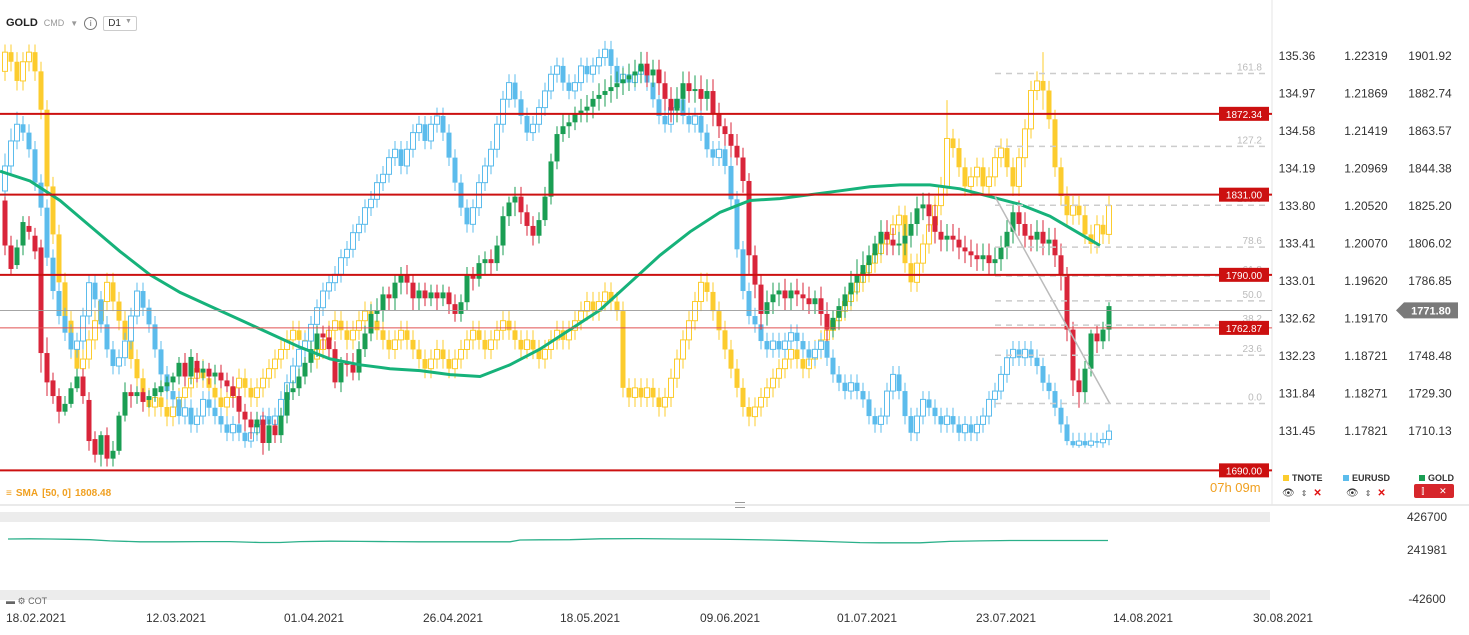  I want to click on legend-tnote-label: TNOTE, so click(1307, 478).